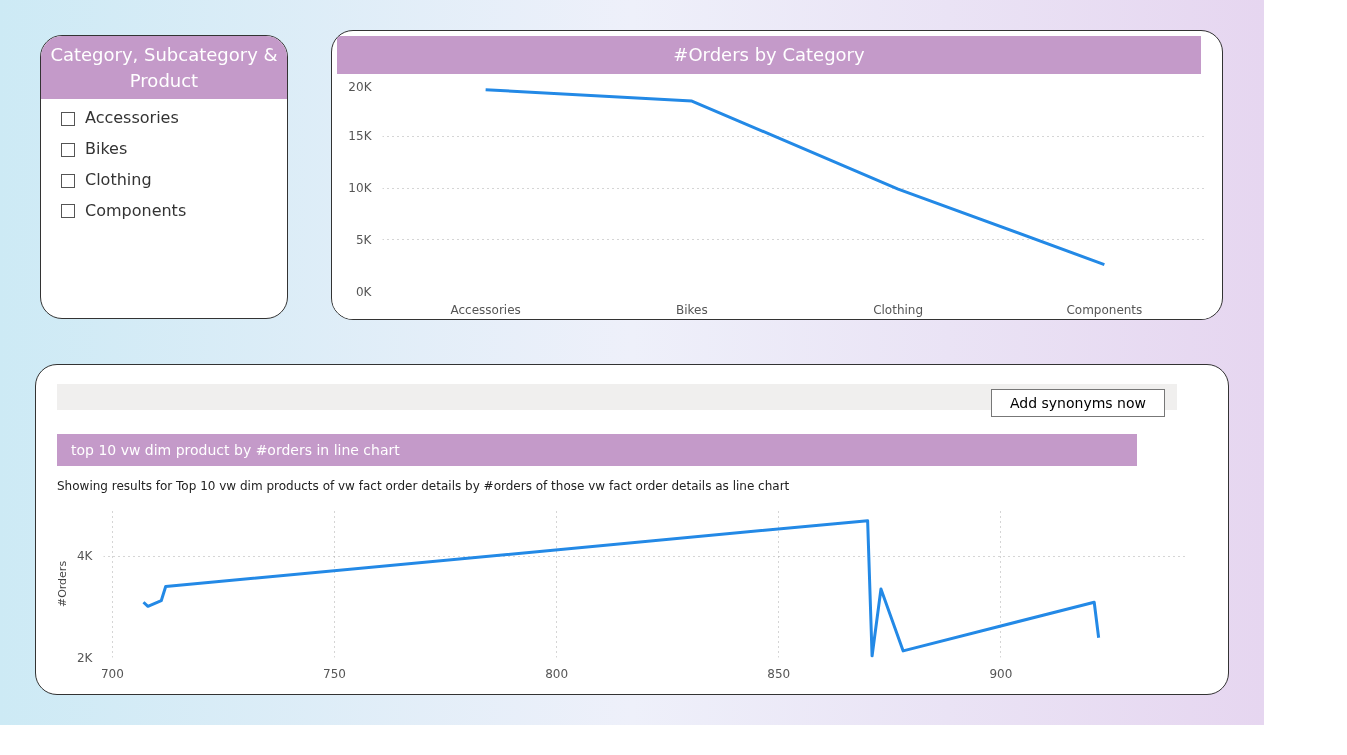 The width and height of the screenshot is (1347, 755). Describe the element at coordinates (85, 556) in the screenshot. I see `y-tick-label: 4K` at that location.